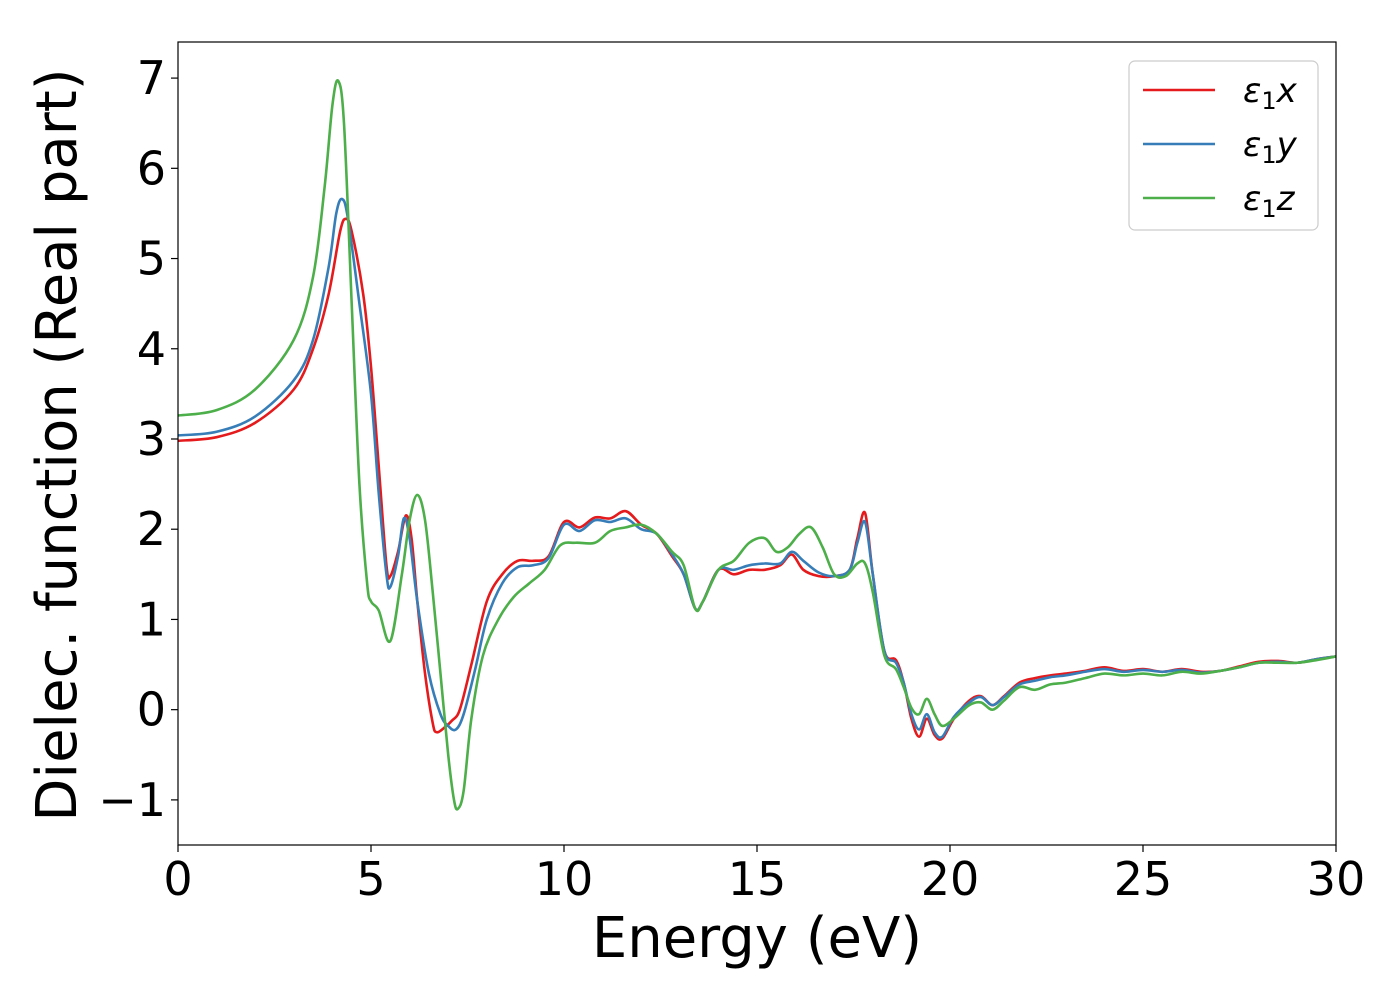  I want to click on legend-frame, so click(1223, 145).